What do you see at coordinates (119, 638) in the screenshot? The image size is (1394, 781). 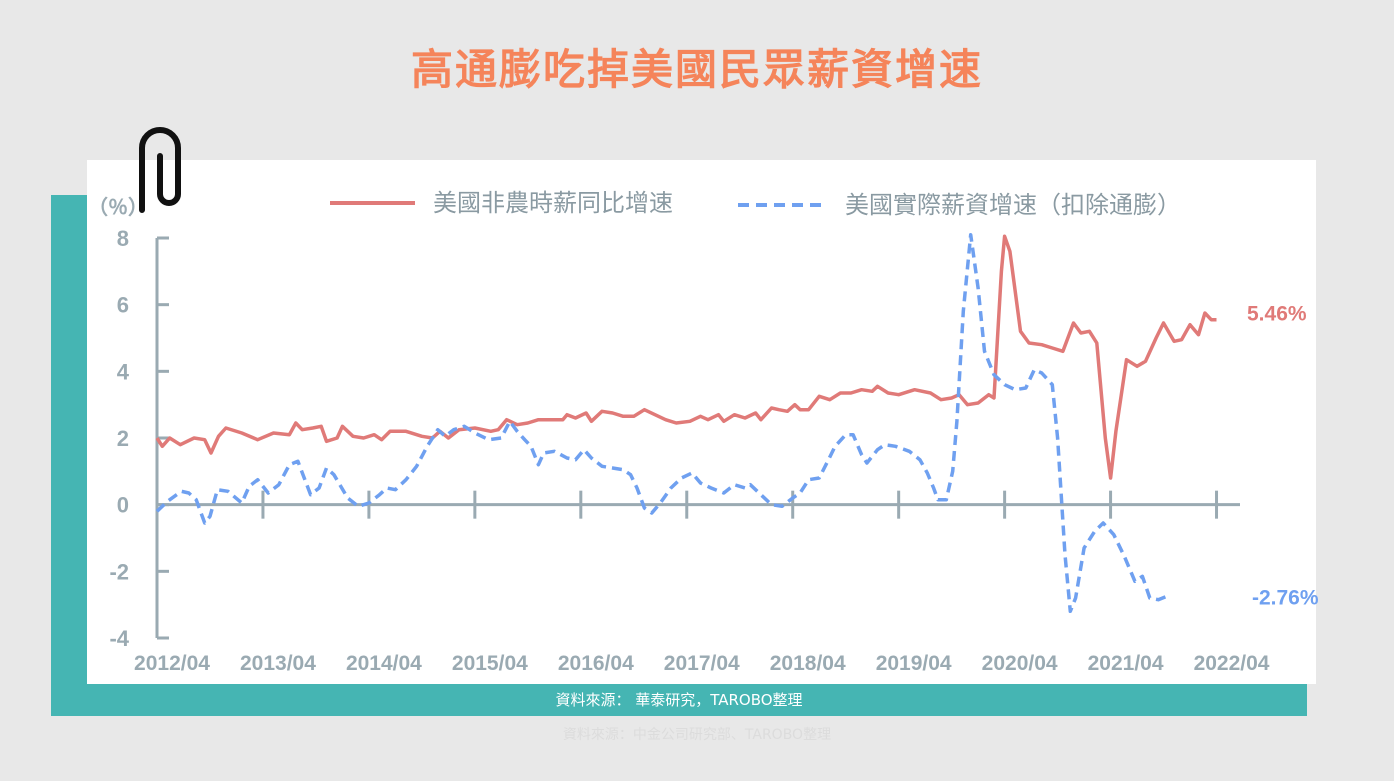 I see `y-tick-label: -4` at bounding box center [119, 638].